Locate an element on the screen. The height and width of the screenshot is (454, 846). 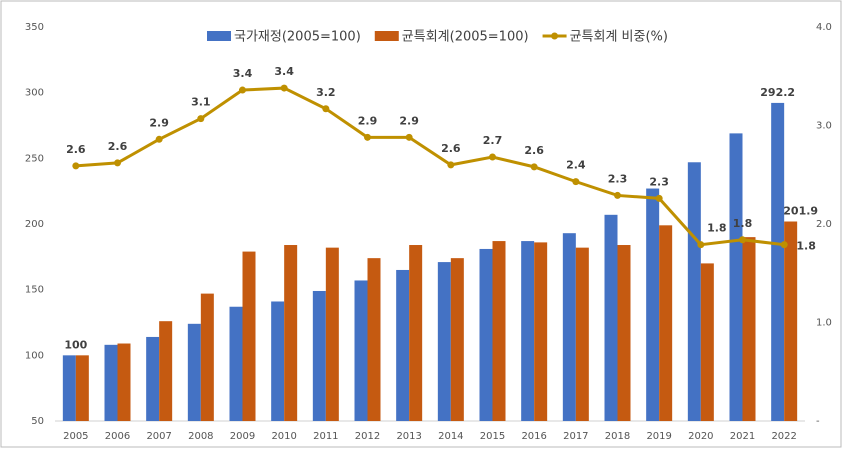
x-tick-label: 2022 is located at coordinates (783, 436).